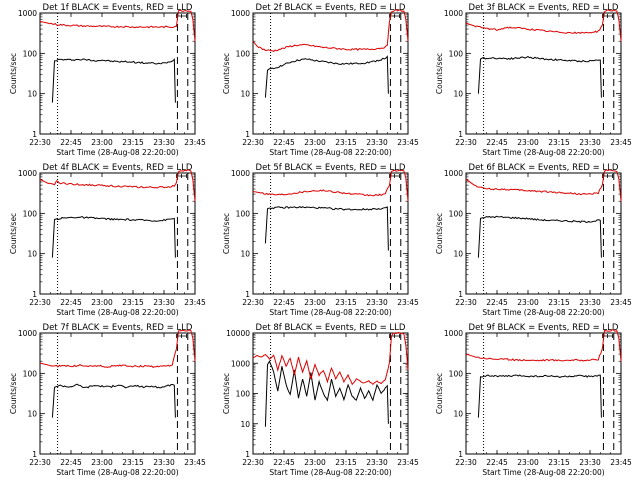 This screenshot has height=480, width=640. What do you see at coordinates (331, 328) in the screenshot?
I see `panel-title: Det 8f BLACK = Events, RED = LLD` at bounding box center [331, 328].